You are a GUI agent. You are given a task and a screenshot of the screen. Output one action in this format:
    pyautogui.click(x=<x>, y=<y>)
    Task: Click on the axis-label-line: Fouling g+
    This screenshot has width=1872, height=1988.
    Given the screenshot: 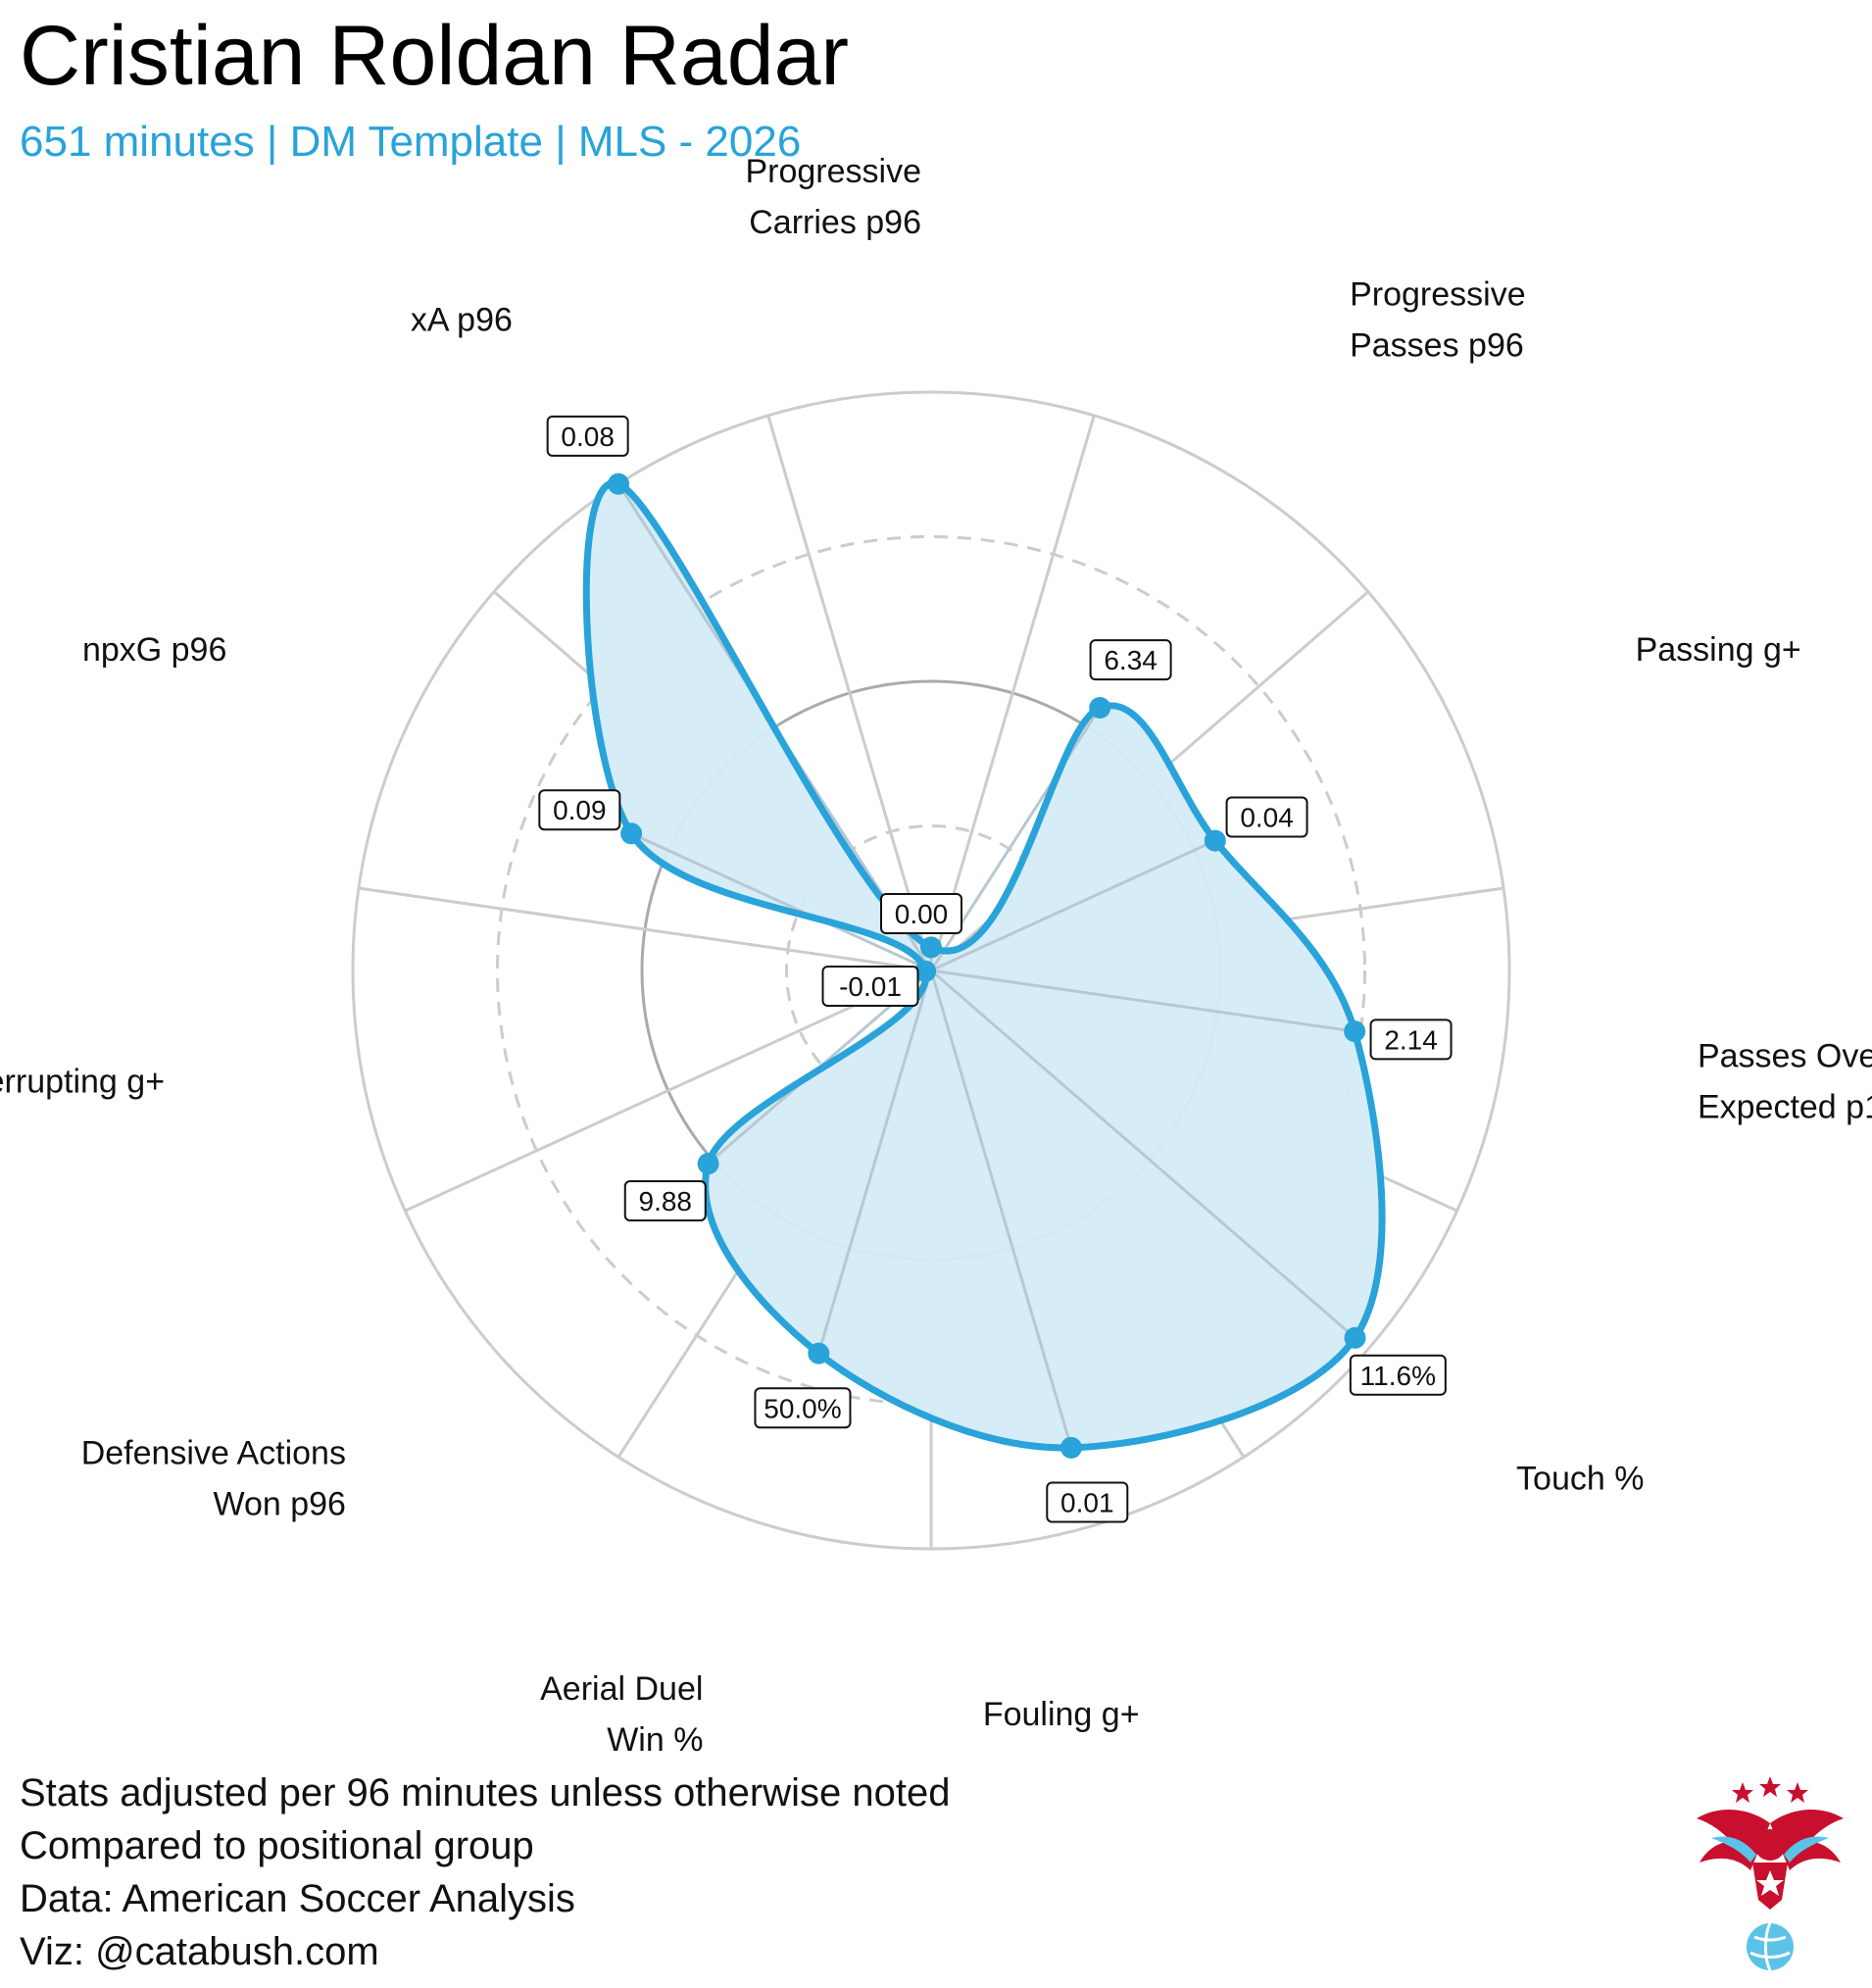 What is the action you would take?
    pyautogui.click(x=1061, y=1714)
    